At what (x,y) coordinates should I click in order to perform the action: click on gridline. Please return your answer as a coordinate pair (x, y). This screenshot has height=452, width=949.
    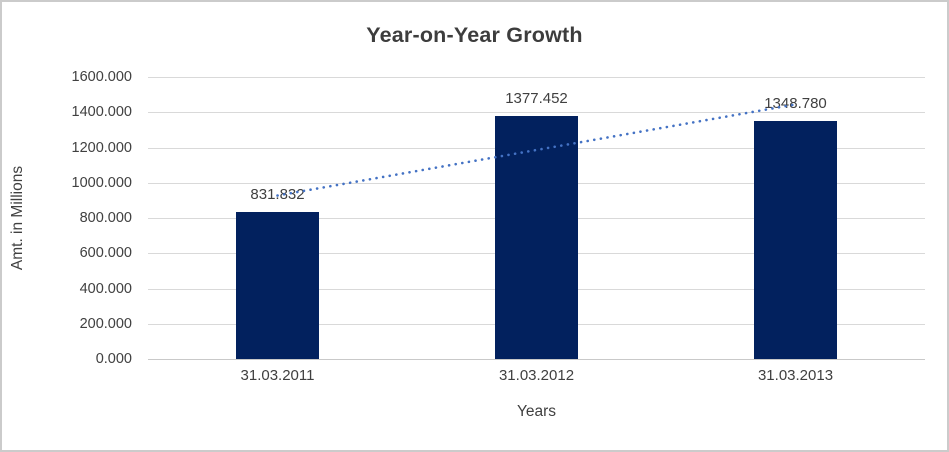
    Looking at the image, I should click on (536, 77).